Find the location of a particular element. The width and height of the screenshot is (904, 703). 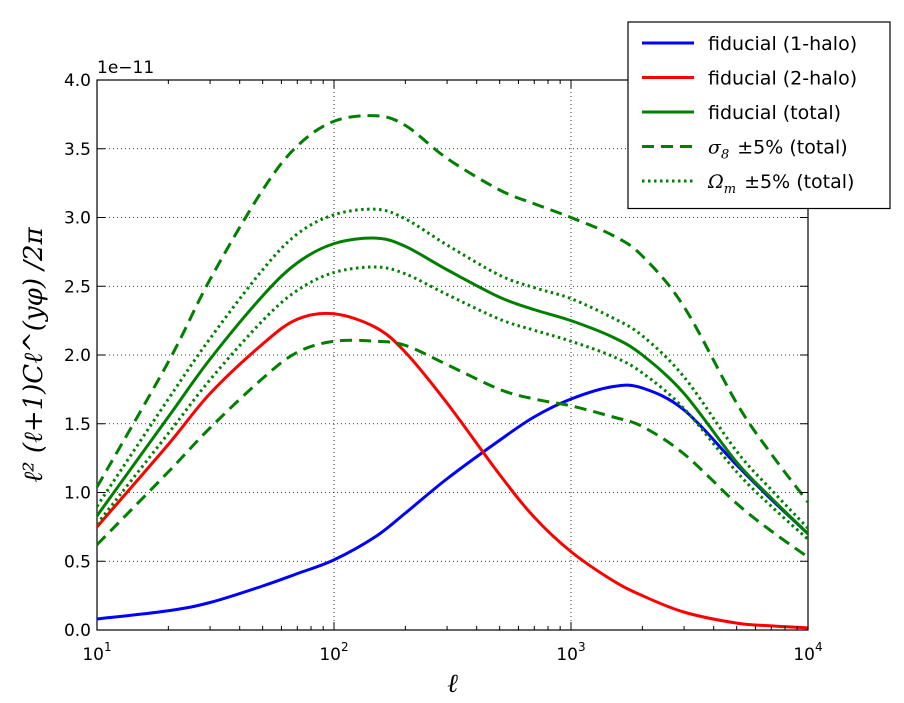

x-axis-label: ℓ is located at coordinates (452, 684).